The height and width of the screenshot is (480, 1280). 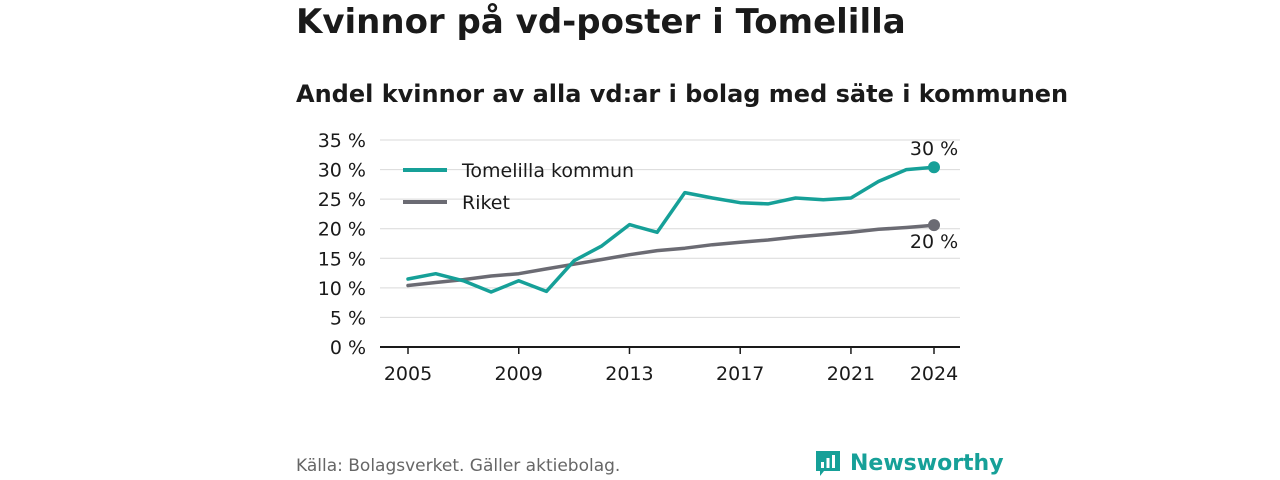 What do you see at coordinates (342, 200) in the screenshot?
I see `y-tick-label: 25 %` at bounding box center [342, 200].